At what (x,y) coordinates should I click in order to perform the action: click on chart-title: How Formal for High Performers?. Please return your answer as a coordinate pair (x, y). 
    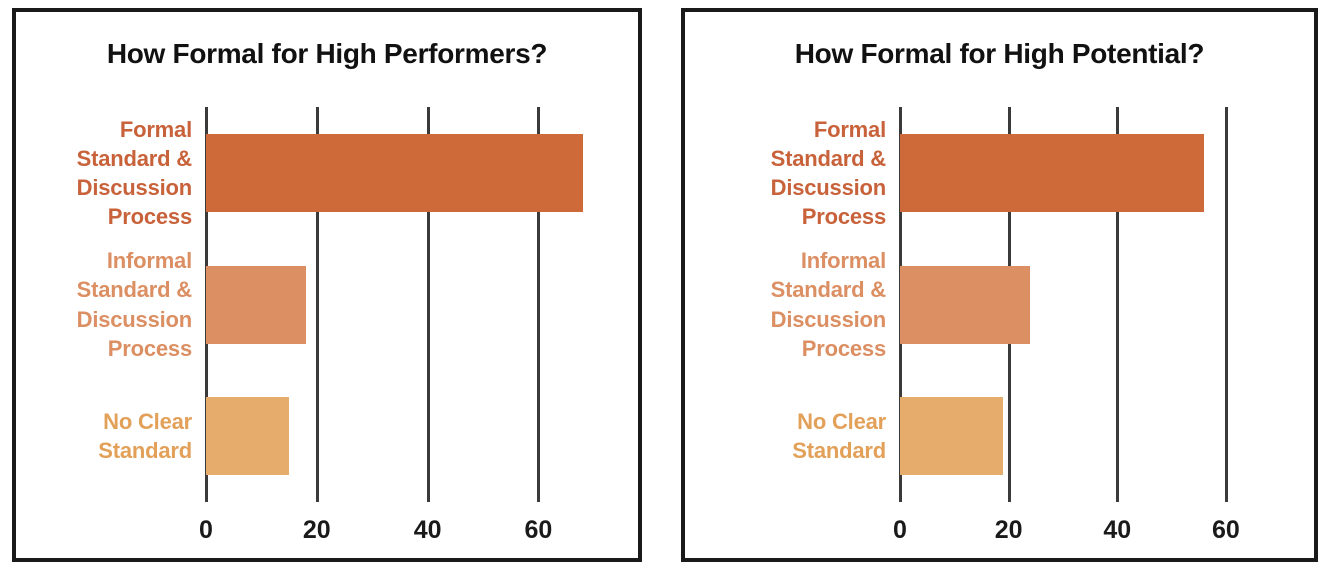
    Looking at the image, I should click on (327, 53).